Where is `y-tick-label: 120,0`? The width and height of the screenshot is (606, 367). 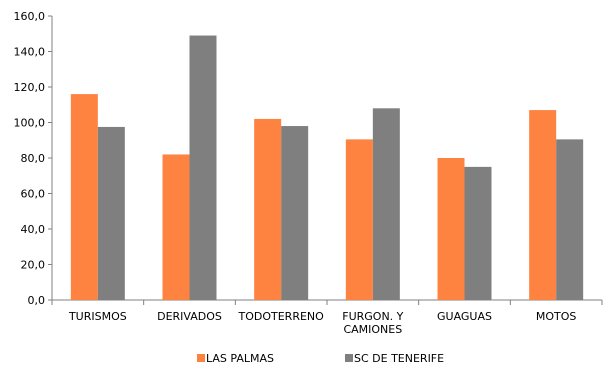
y-tick-label: 120,0 is located at coordinates (30, 87).